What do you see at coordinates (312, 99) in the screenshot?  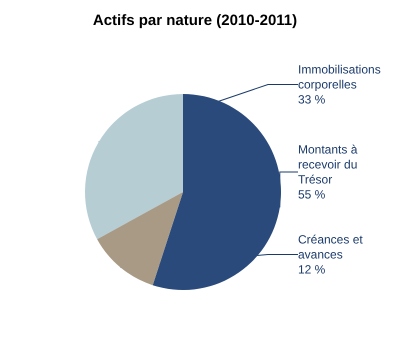 I see `data-label: 33 %` at bounding box center [312, 99].